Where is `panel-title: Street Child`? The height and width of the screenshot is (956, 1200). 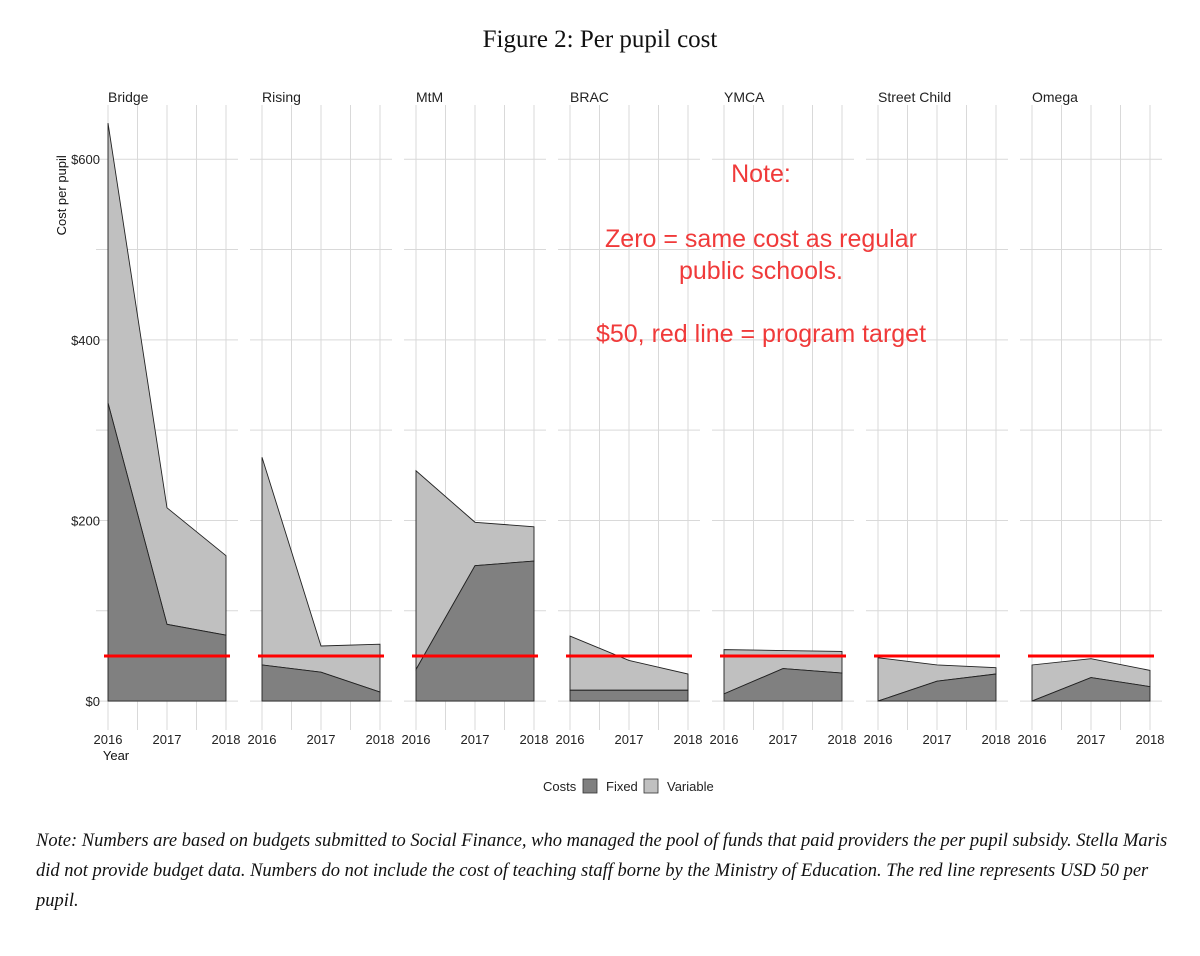 panel-title: Street Child is located at coordinates (914, 97).